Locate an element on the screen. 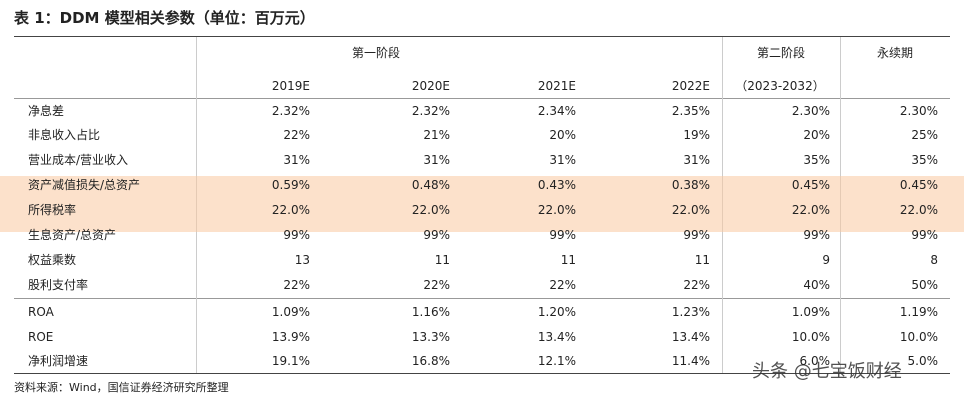 This screenshot has width=964, height=400. column-header: 2021E is located at coordinates (556, 86).